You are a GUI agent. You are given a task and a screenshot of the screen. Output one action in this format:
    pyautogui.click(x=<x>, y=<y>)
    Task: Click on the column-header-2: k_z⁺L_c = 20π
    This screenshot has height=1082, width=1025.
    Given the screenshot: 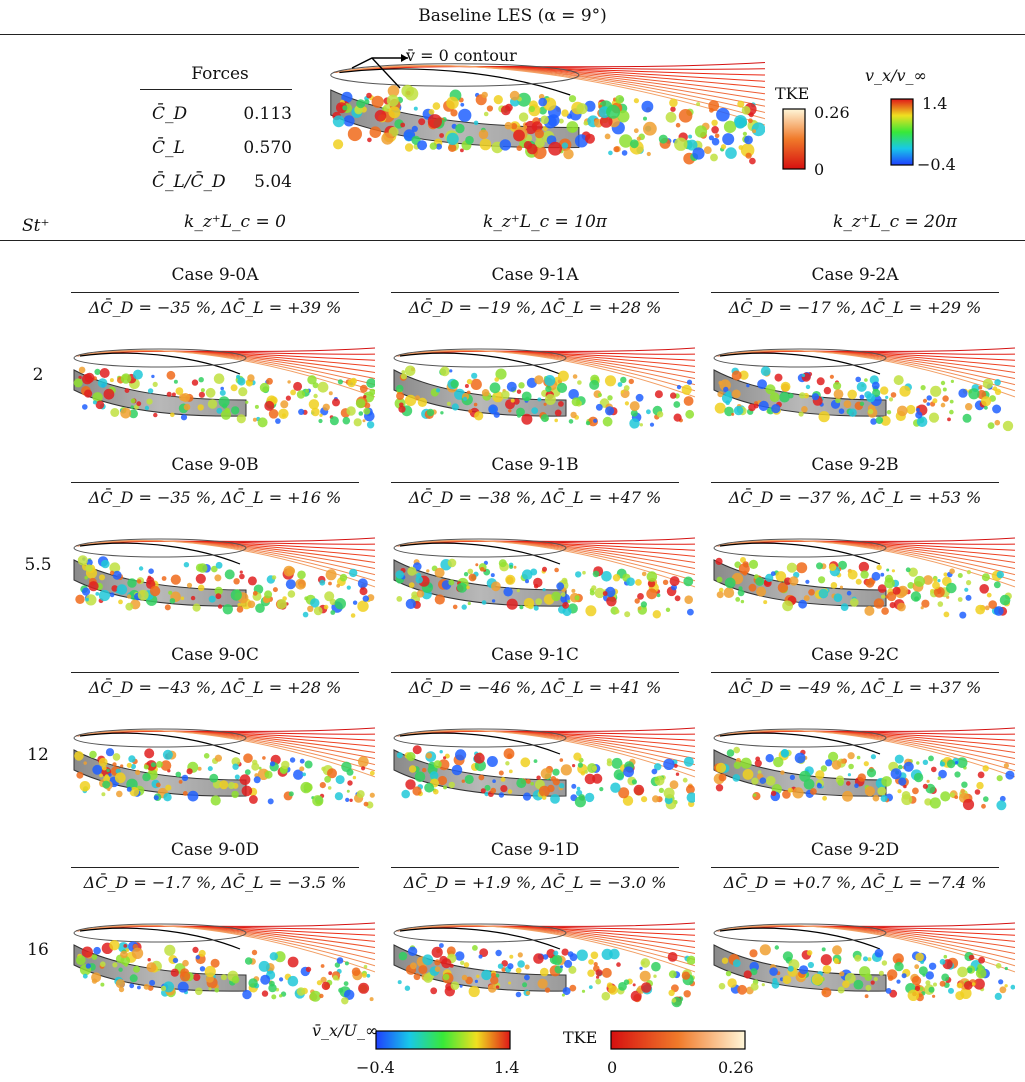 What is the action you would take?
    pyautogui.click(x=895, y=222)
    